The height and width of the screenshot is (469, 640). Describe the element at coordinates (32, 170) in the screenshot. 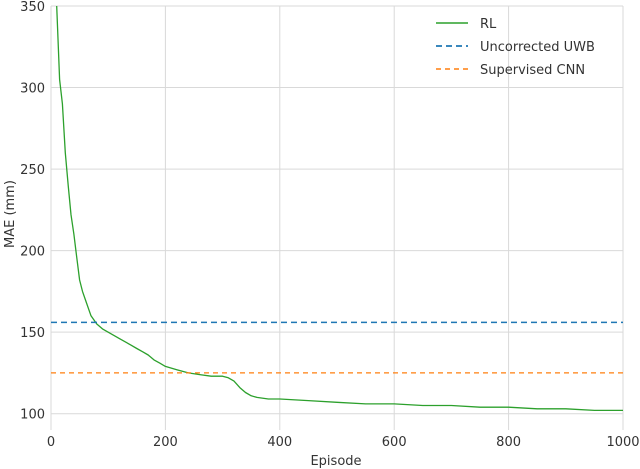

I see `y-tick-label: 250` at that location.